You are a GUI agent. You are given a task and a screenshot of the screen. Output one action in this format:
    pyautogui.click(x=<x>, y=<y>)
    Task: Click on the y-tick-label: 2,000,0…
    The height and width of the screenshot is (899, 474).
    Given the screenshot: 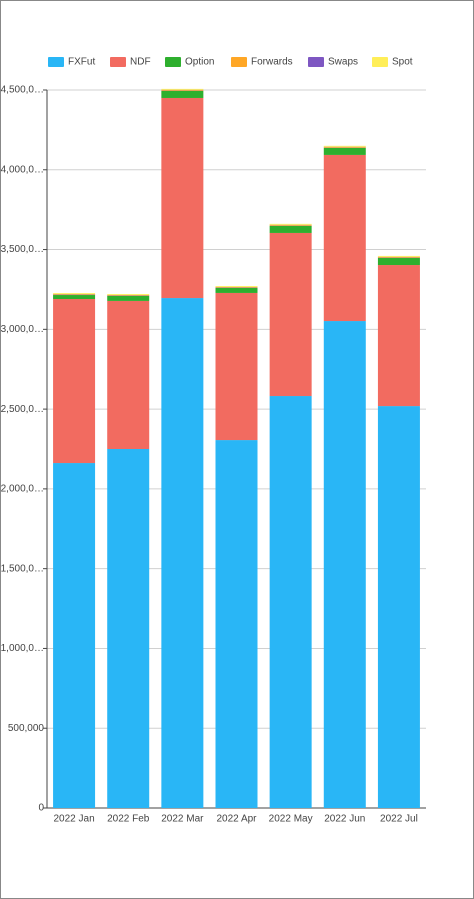 What is the action you would take?
    pyautogui.click(x=22, y=489)
    